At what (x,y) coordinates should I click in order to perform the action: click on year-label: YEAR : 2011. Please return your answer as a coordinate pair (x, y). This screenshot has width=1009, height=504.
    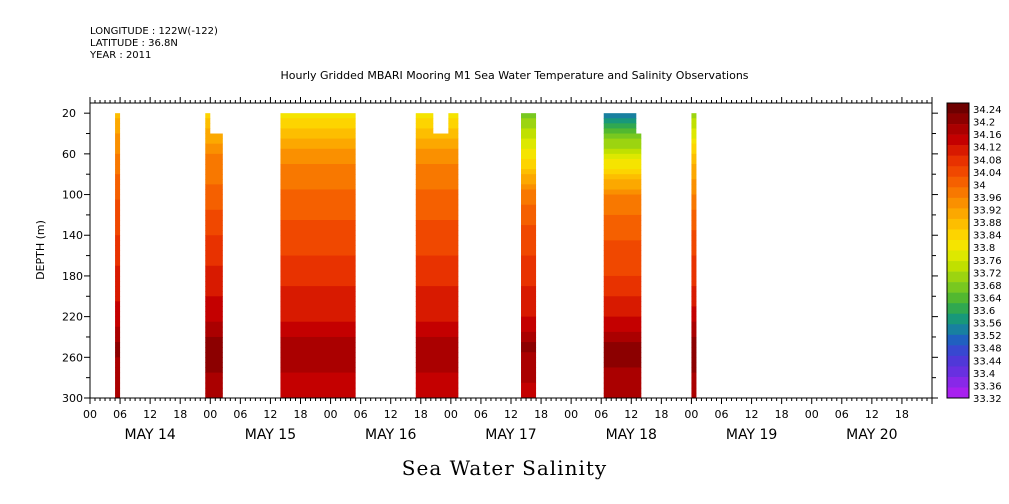
    Looking at the image, I should click on (121, 55).